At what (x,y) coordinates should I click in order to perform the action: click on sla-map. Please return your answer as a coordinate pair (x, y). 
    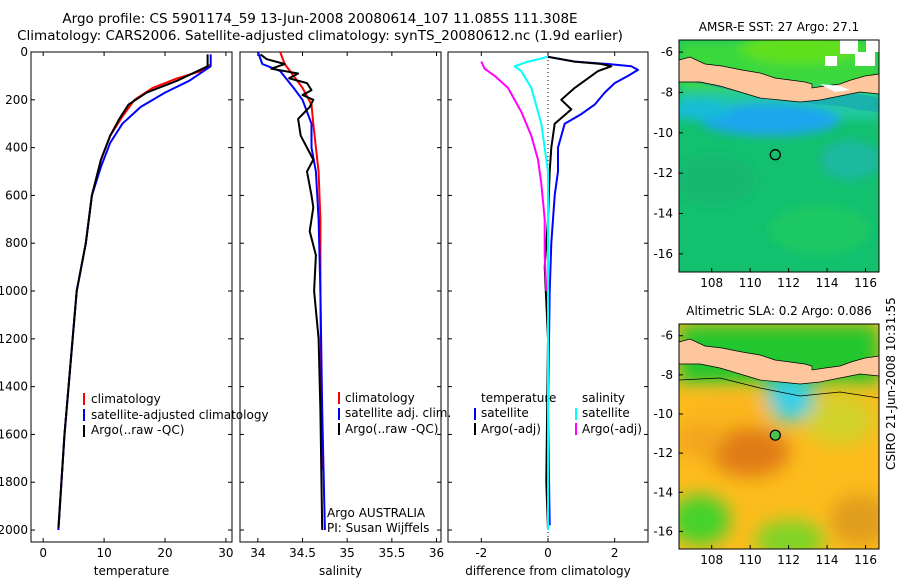
    Looking at the image, I should click on (779, 436).